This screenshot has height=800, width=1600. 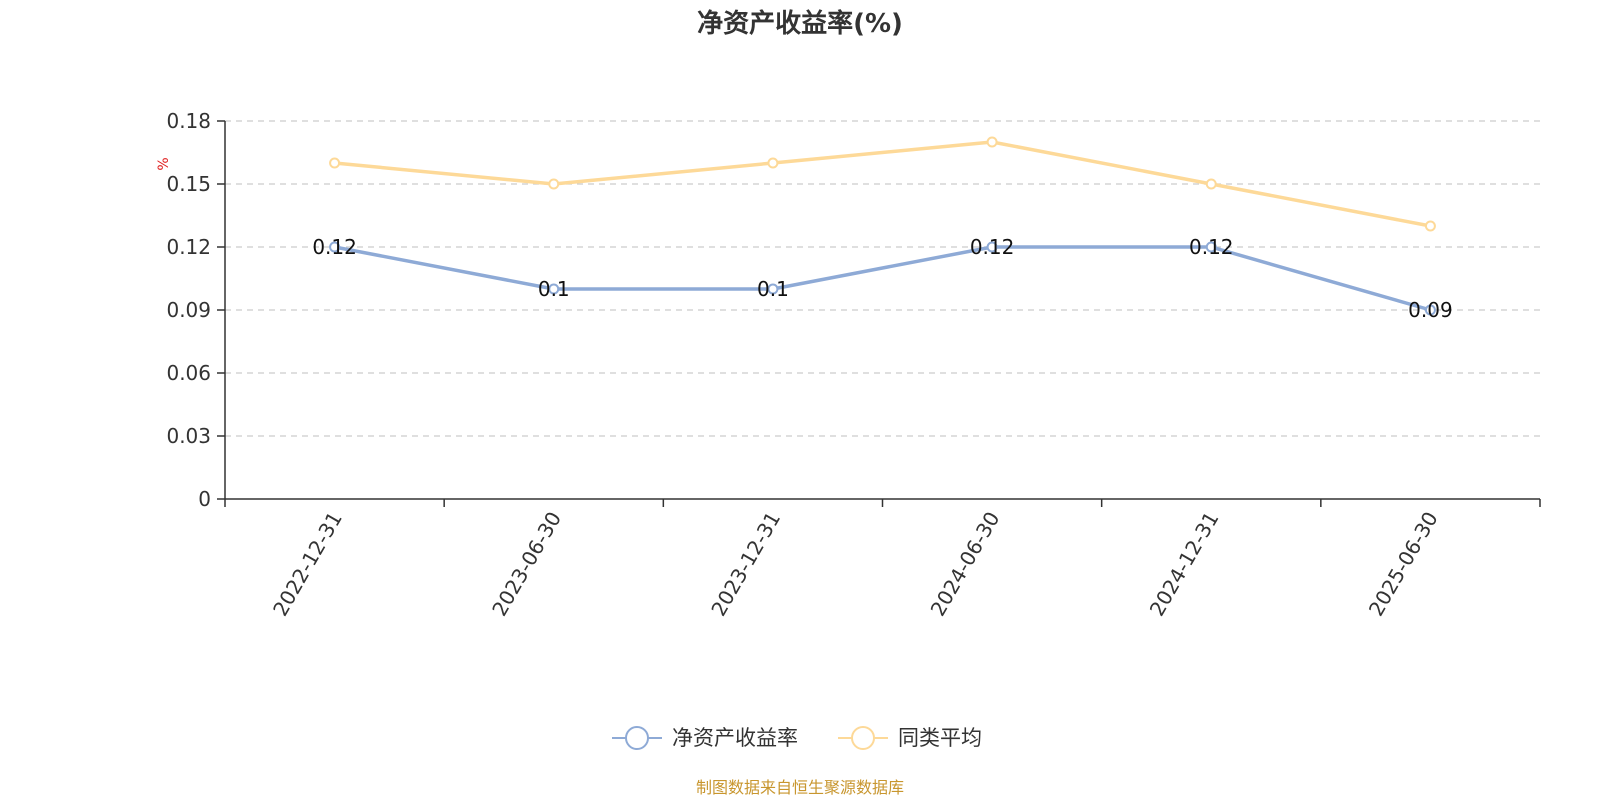 I want to click on y-tick-label-3: 0.09, so click(x=188, y=310).